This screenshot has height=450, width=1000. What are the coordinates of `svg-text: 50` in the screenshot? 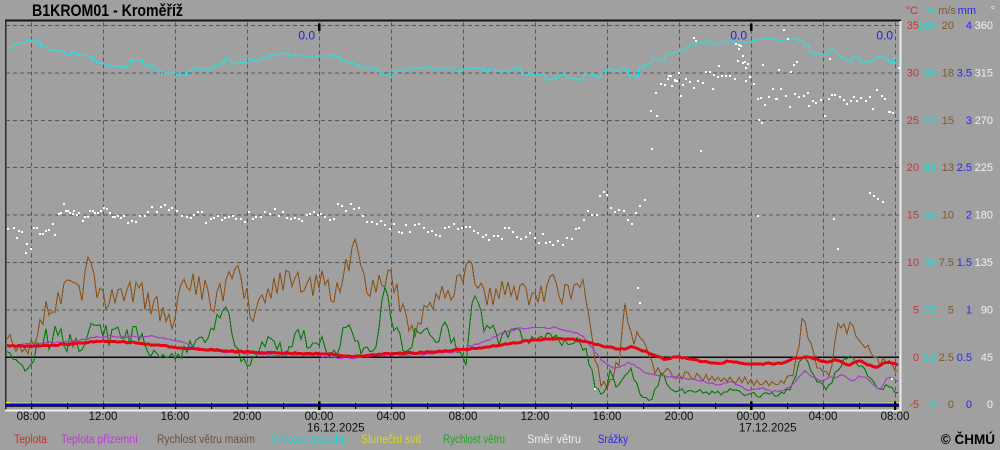 It's located at (930, 216).